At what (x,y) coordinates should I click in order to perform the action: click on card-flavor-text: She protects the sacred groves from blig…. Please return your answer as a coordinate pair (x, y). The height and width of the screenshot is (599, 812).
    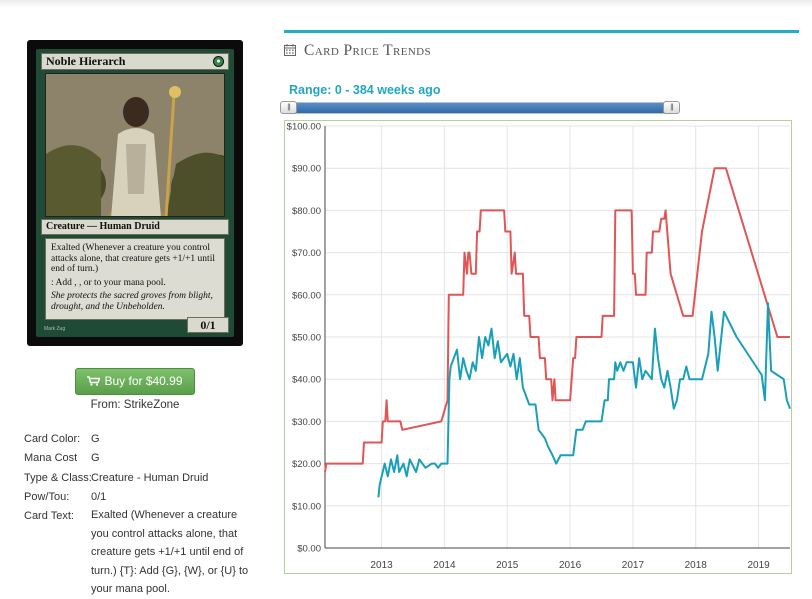
    Looking at the image, I should click on (132, 301).